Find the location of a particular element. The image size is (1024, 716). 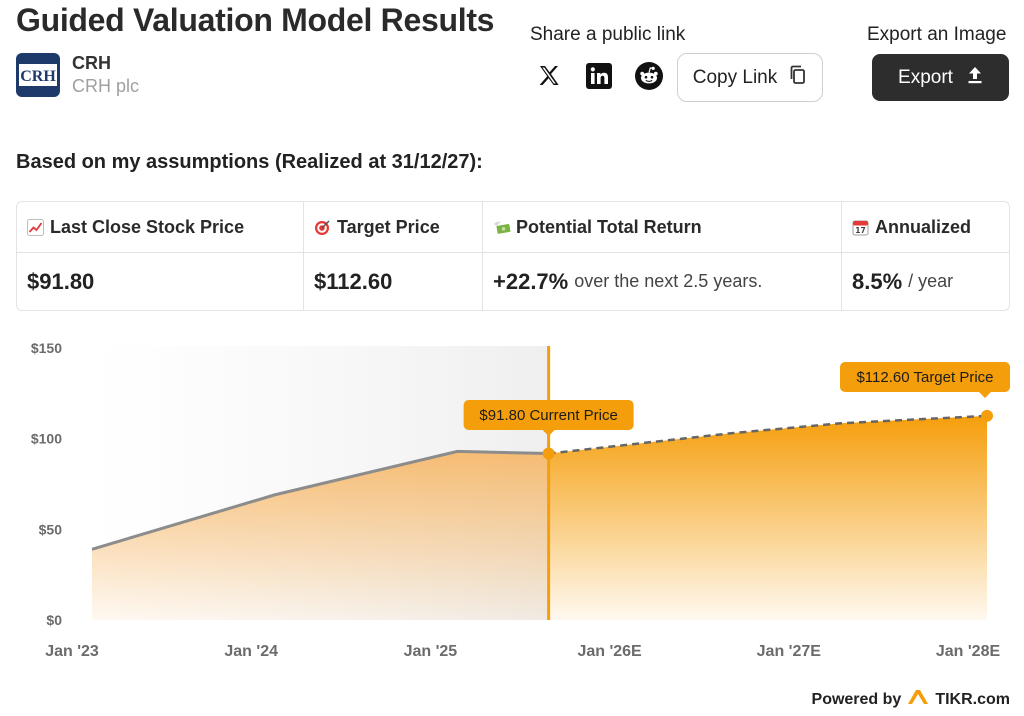

current-price-label: $91.80 Current Price is located at coordinates (548, 415).